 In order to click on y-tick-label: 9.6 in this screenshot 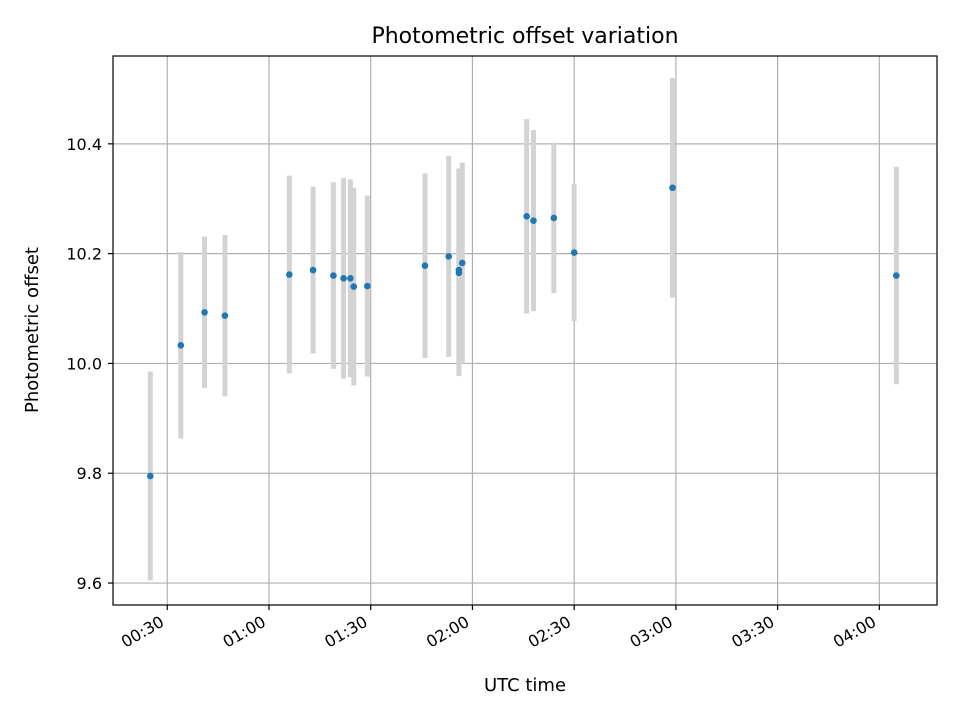, I will do `click(89, 583)`.